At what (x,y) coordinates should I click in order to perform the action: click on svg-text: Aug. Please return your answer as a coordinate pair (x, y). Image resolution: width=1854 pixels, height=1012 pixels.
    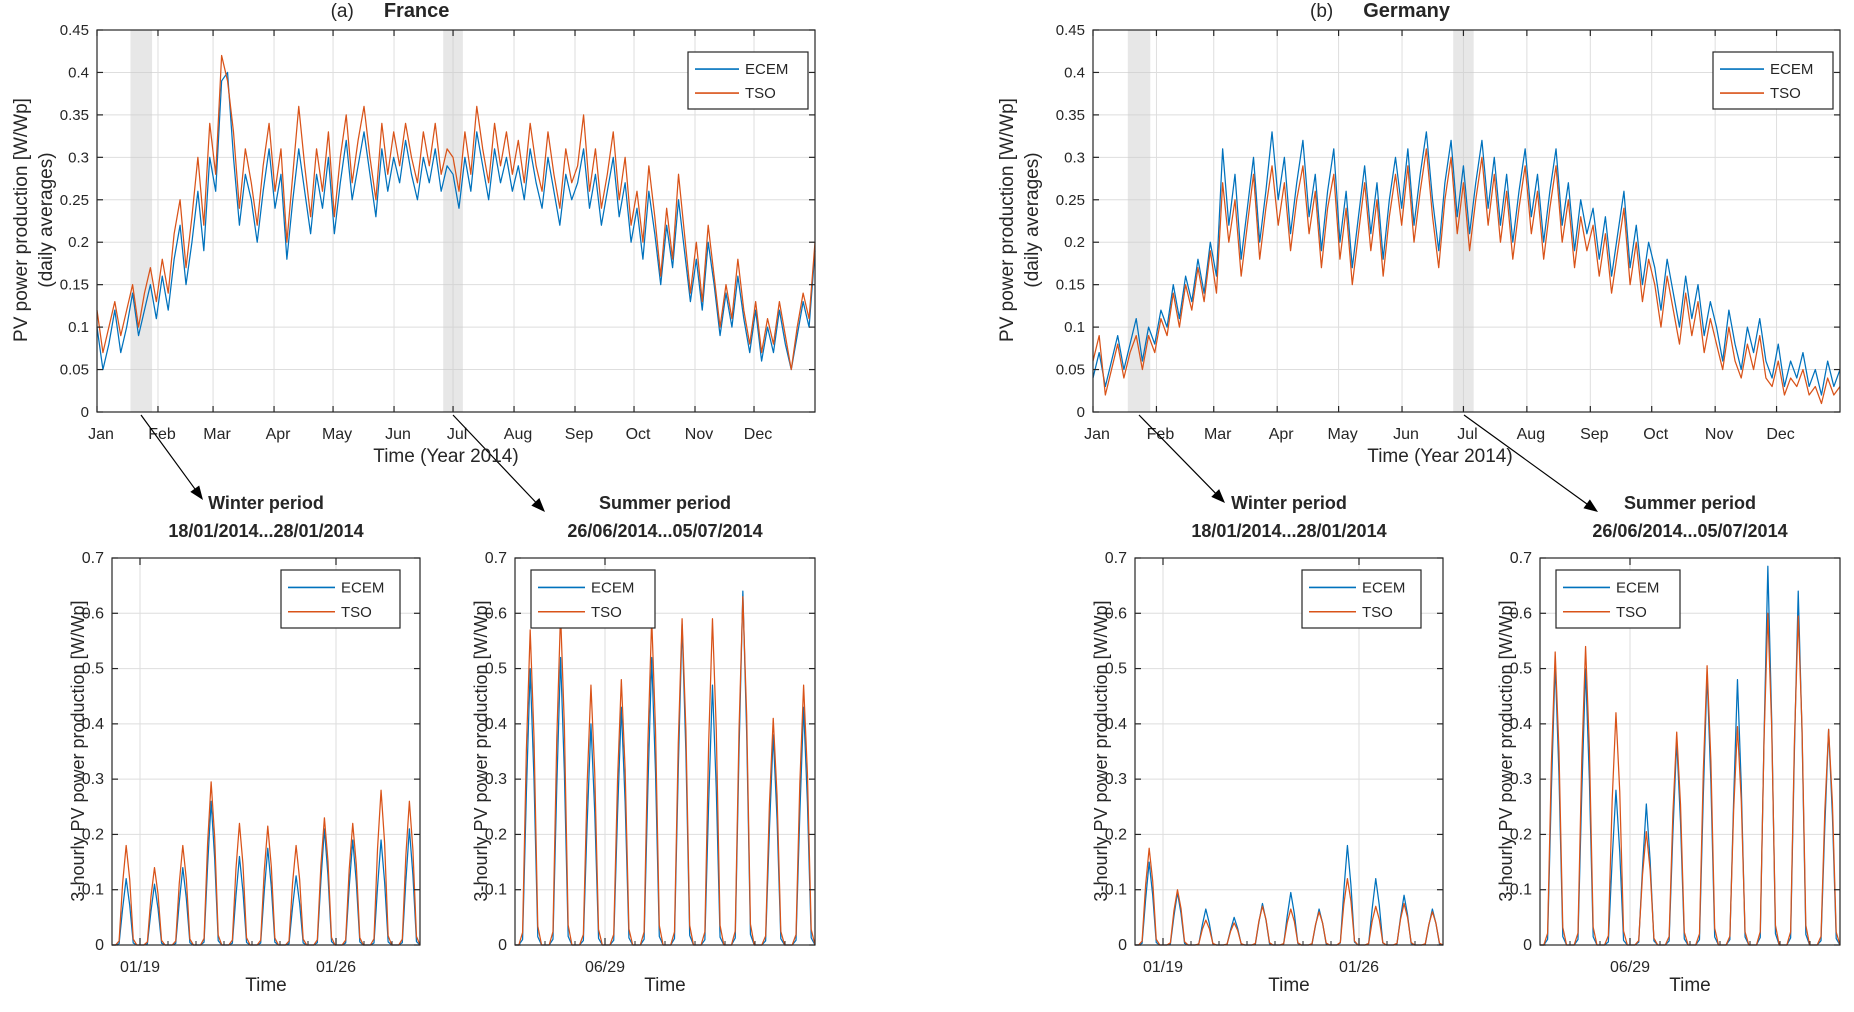
    Looking at the image, I should click on (1531, 434).